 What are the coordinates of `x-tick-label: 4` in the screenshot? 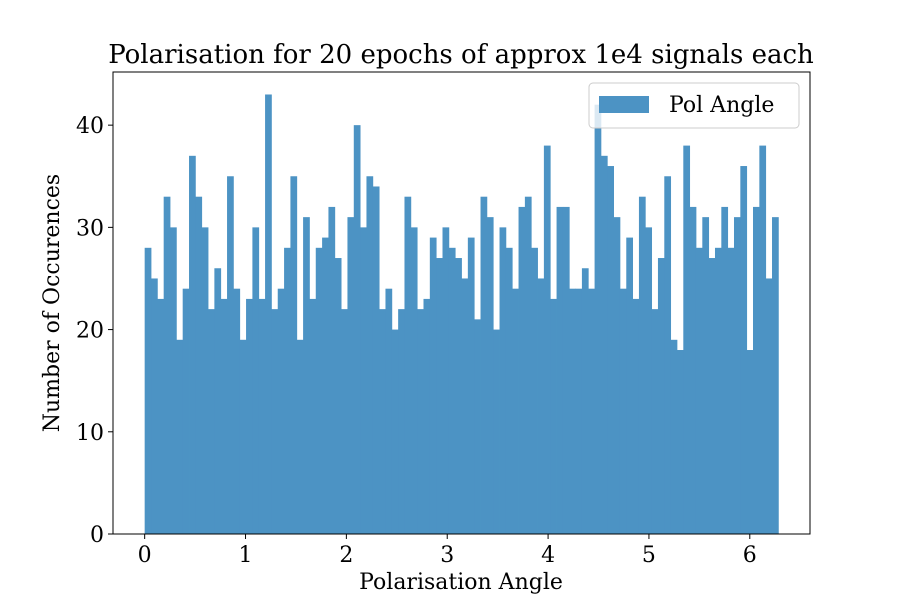 It's located at (548, 555).